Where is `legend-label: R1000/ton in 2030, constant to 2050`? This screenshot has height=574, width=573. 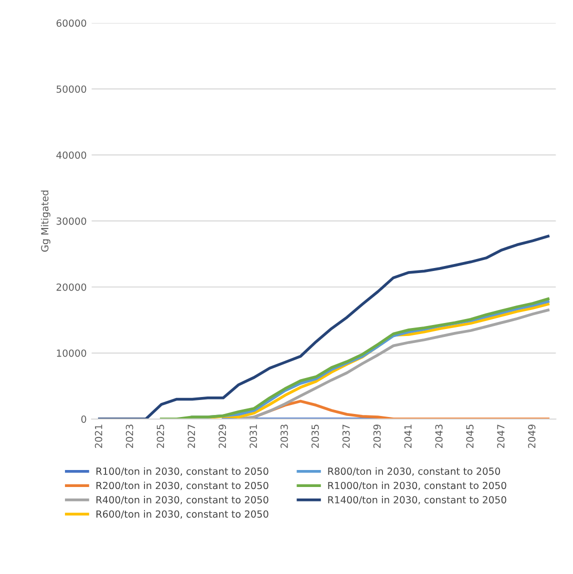
legend-label: R1000/ton in 2030, constant to 2050 is located at coordinates (417, 486).